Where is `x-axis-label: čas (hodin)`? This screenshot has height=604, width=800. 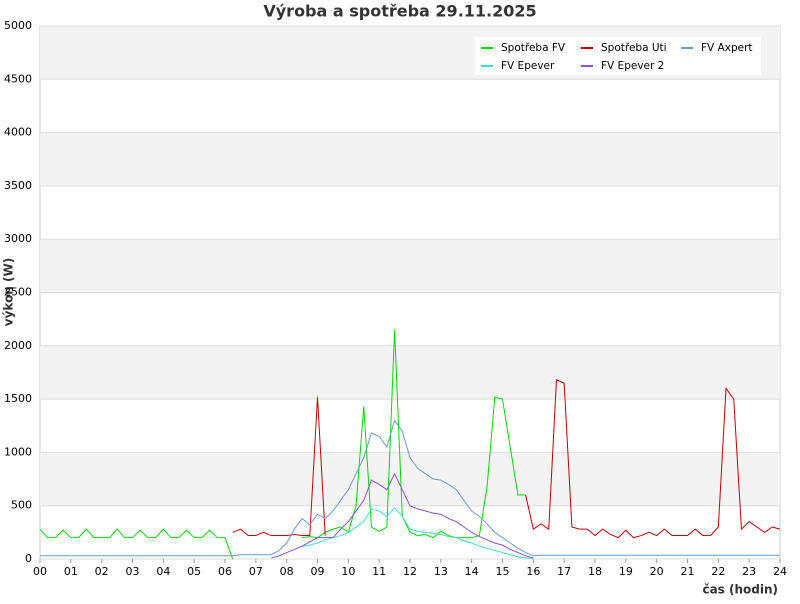
x-axis-label: čas (hodin) is located at coordinates (740, 590).